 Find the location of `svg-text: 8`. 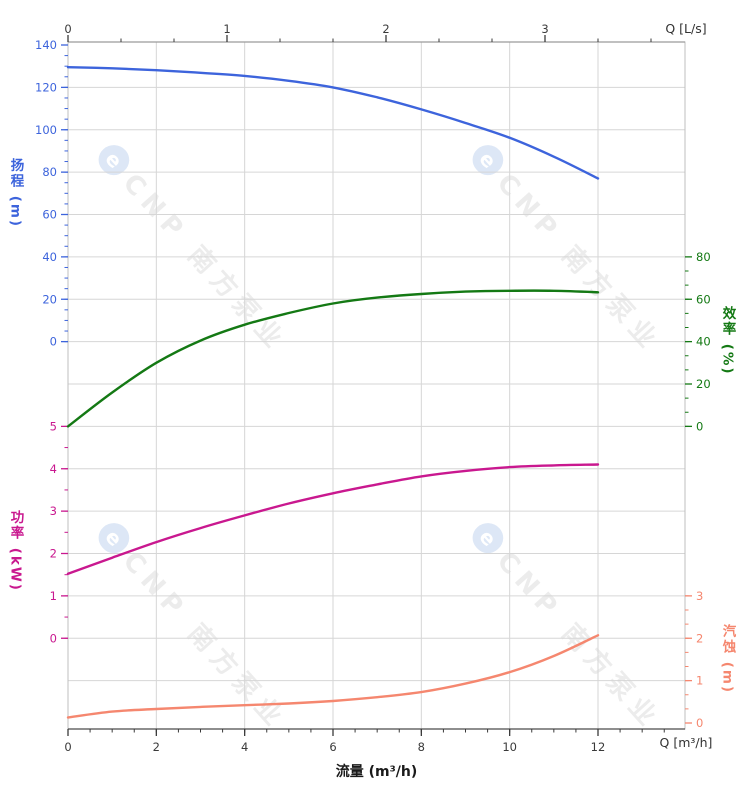

svg-text: 8 is located at coordinates (421, 747).